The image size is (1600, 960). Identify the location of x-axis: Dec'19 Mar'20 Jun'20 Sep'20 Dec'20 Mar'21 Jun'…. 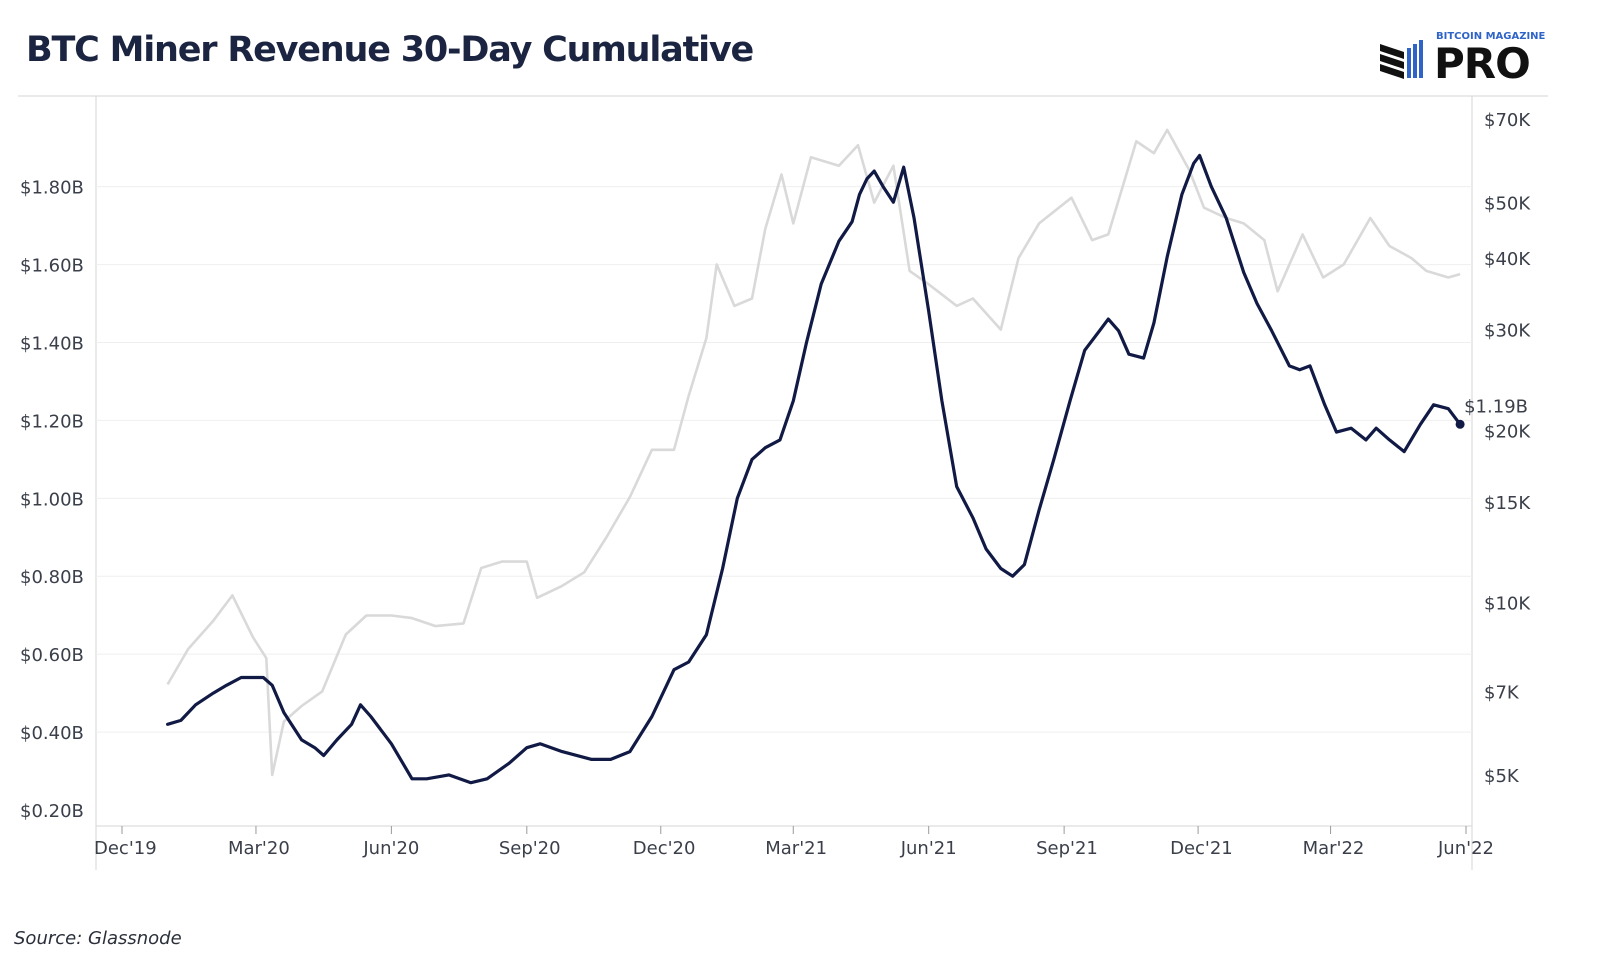
(794, 842).